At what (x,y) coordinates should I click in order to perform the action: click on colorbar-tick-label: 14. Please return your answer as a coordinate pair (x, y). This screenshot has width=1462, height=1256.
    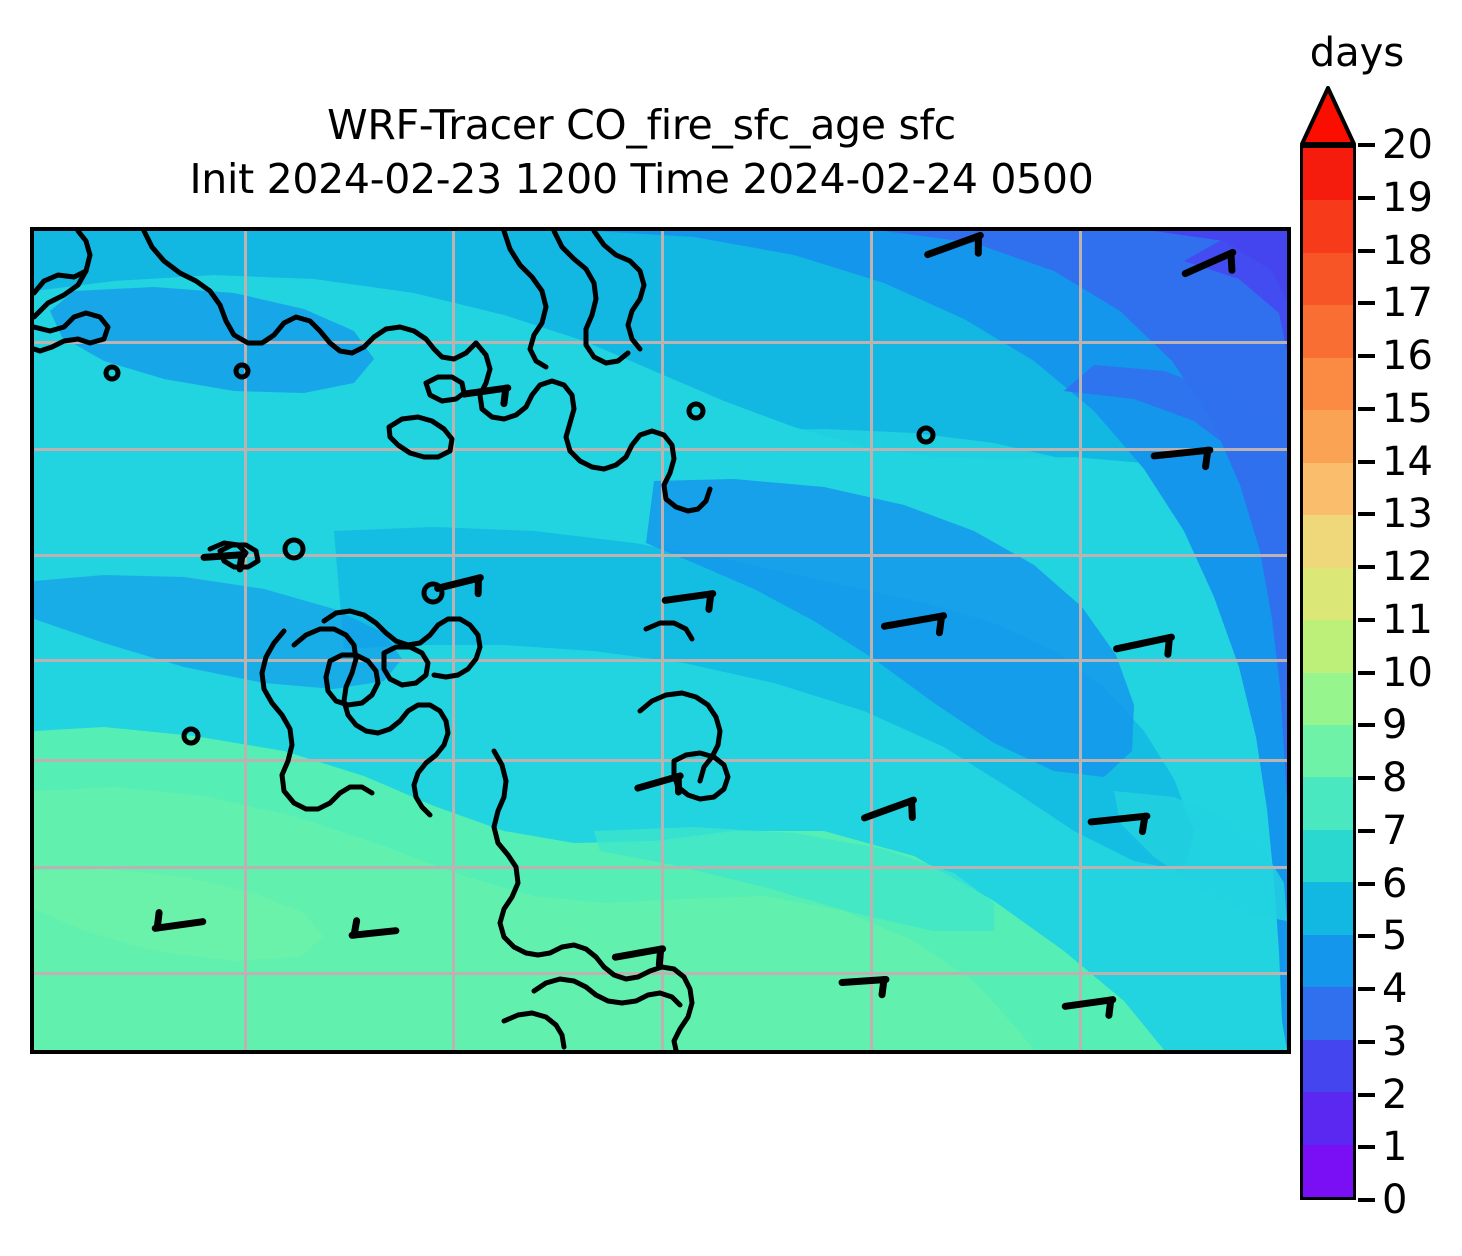
    Looking at the image, I should click on (1407, 461).